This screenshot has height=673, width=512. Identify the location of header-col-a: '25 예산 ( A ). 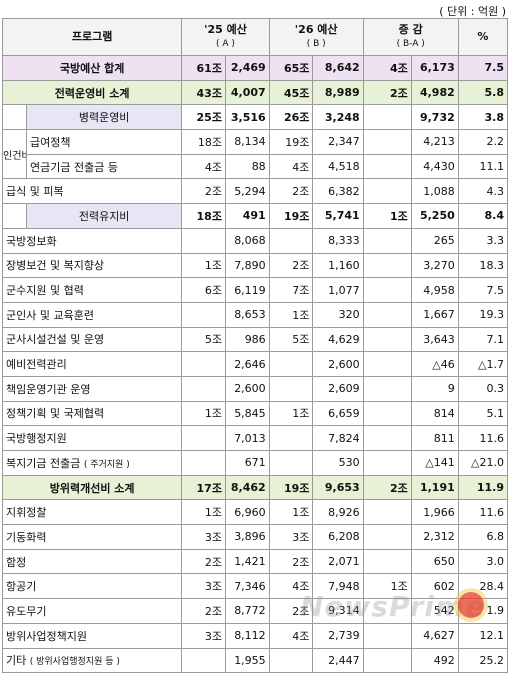
(225, 37).